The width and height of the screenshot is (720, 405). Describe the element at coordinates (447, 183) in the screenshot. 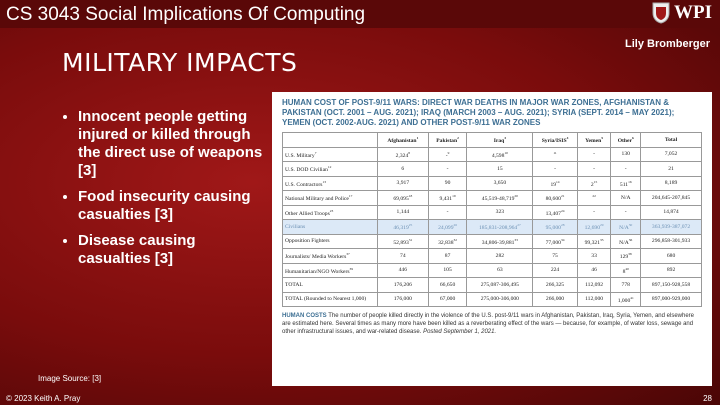

I see `cell-value: 90` at that location.